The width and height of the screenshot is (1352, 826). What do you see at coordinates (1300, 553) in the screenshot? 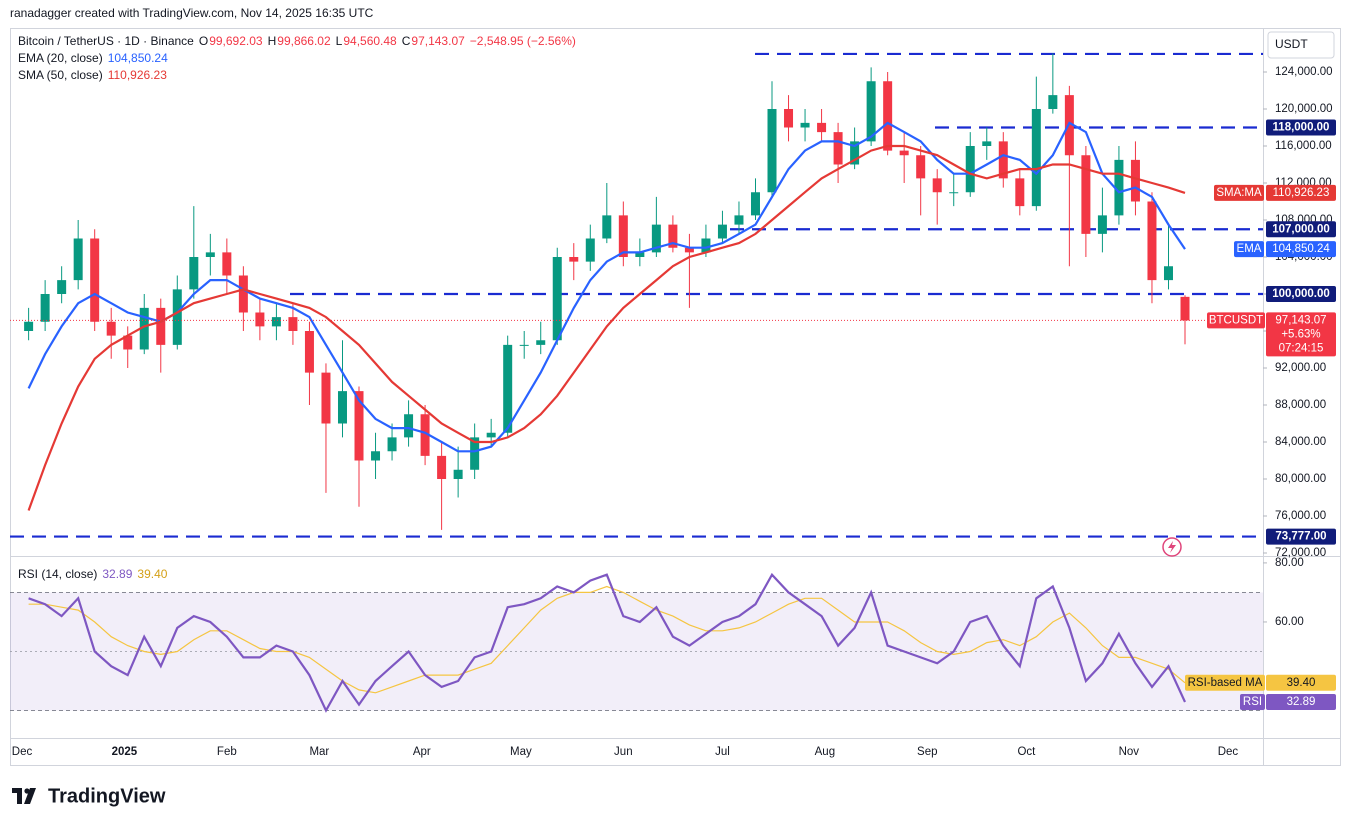
I see `y-tick-label: 72,000.00` at bounding box center [1300, 553].